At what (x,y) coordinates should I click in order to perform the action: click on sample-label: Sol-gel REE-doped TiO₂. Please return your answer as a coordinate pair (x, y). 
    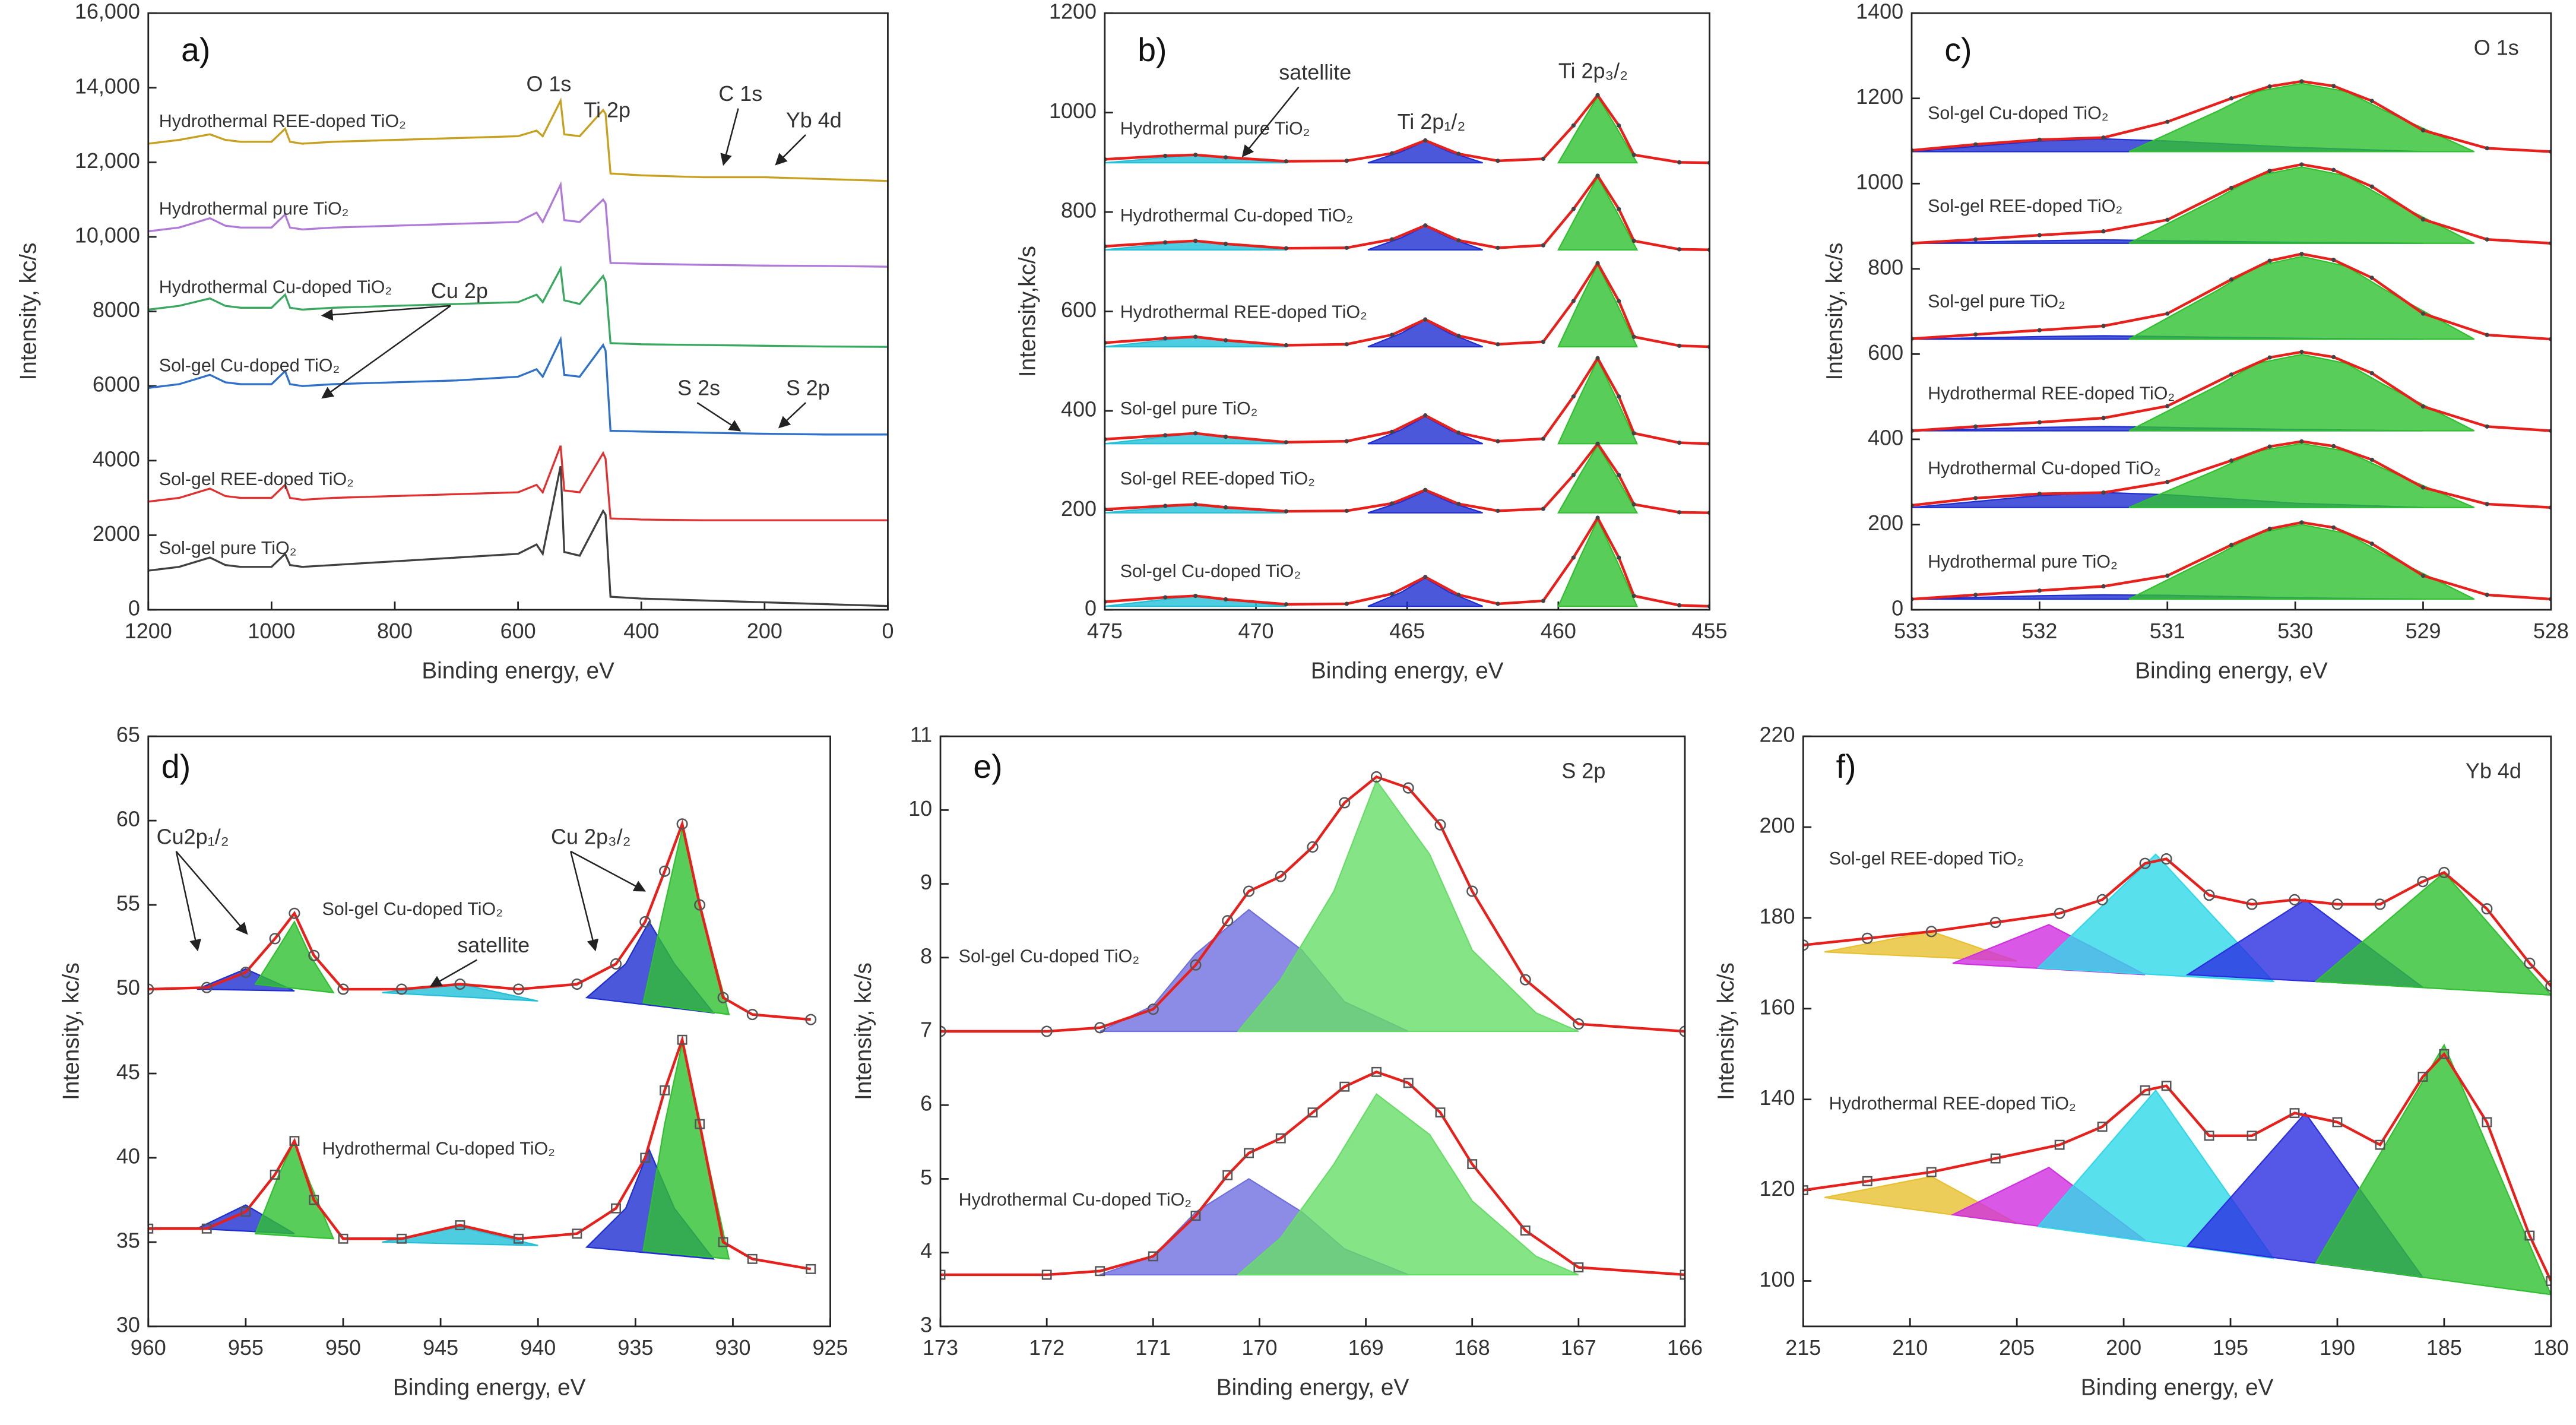
    Looking at the image, I should click on (1927, 858).